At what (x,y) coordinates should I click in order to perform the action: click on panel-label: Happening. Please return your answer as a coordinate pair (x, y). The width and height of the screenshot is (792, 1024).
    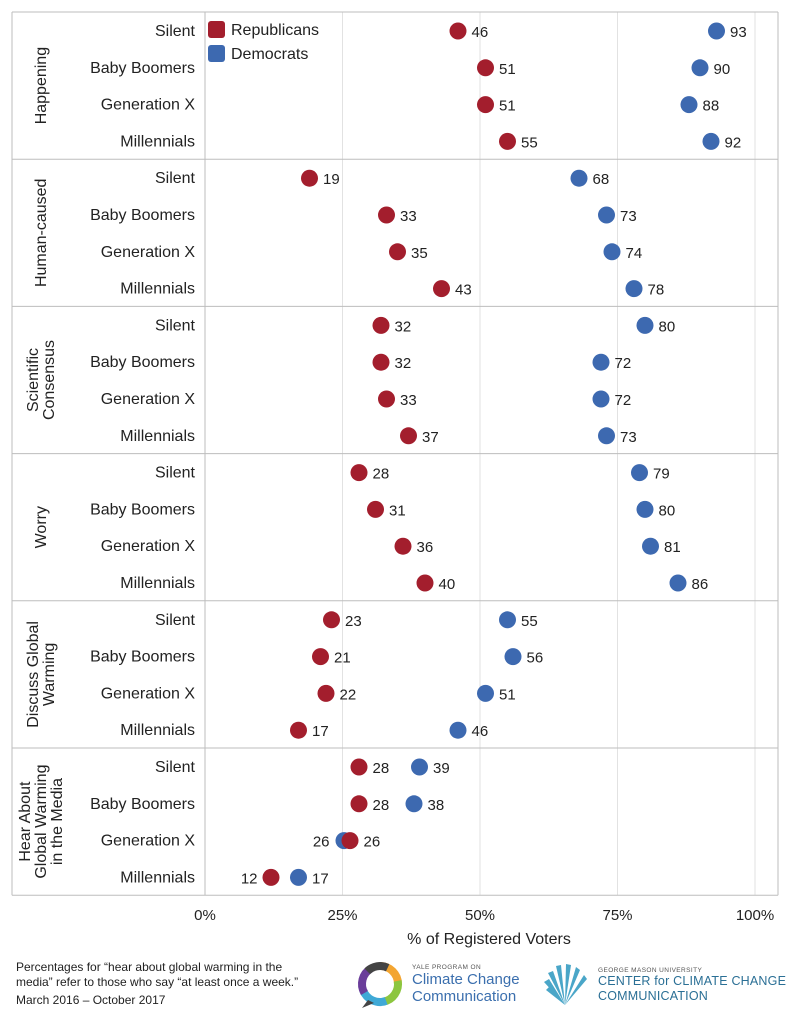
    Looking at the image, I should click on (41, 85).